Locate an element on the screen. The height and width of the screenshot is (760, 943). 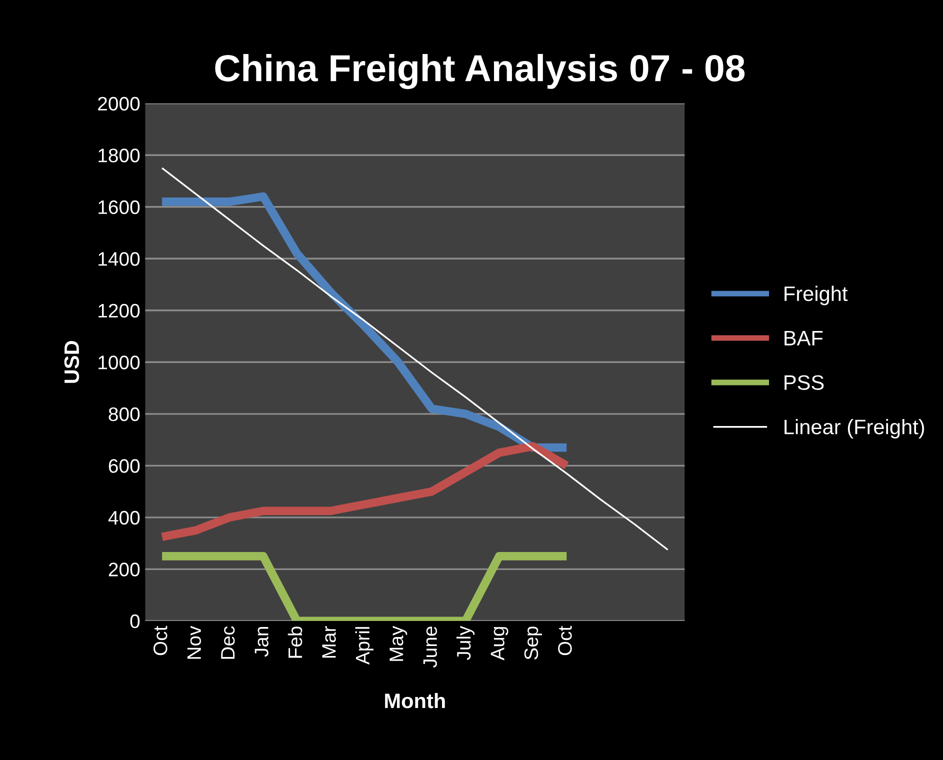
x-tick-label: May is located at coordinates (399, 643).